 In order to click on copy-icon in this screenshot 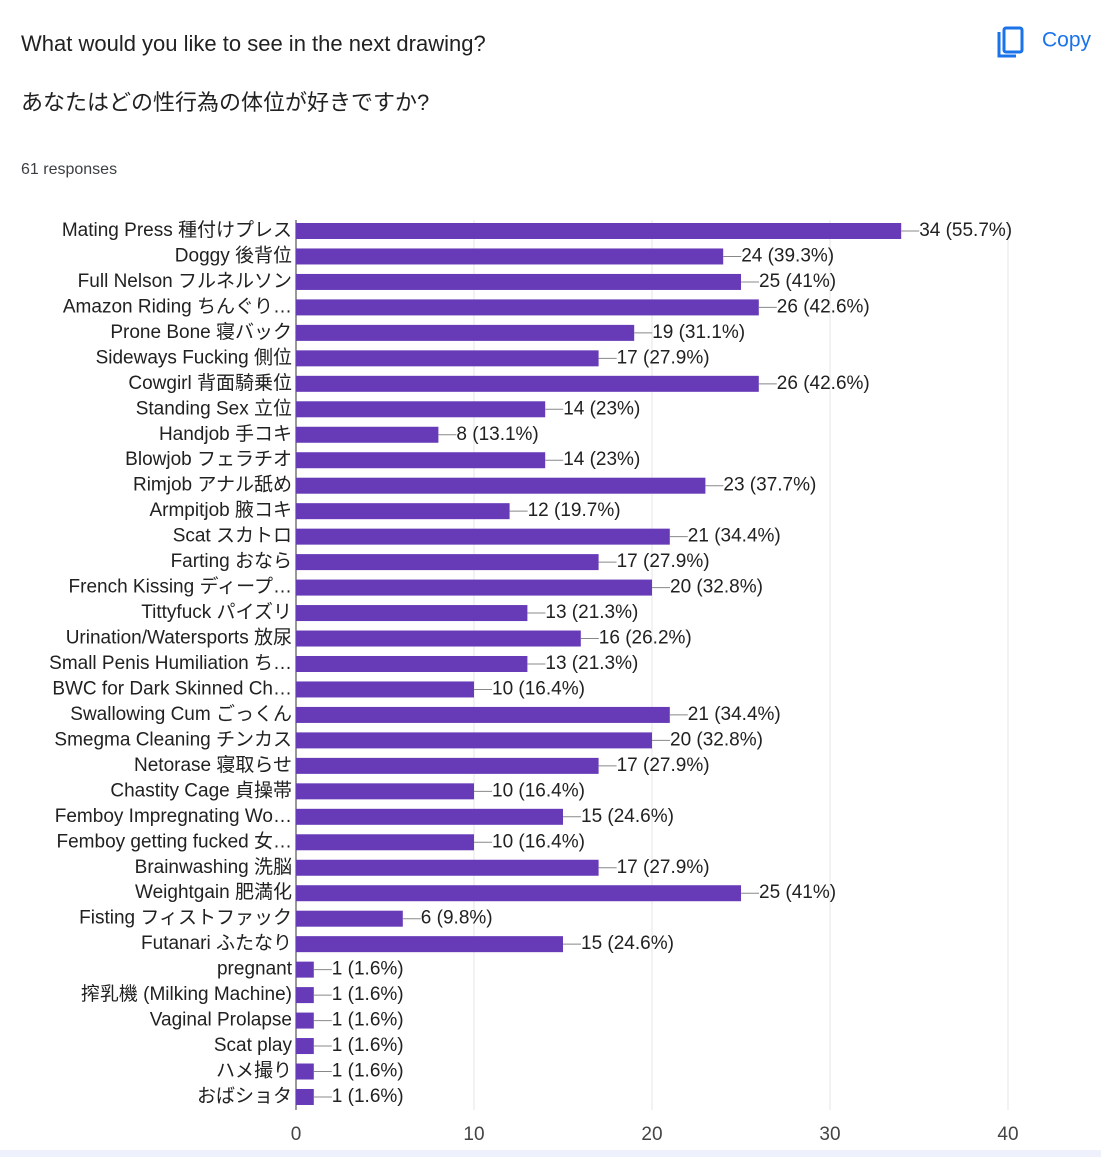, I will do `click(1006, 45)`.